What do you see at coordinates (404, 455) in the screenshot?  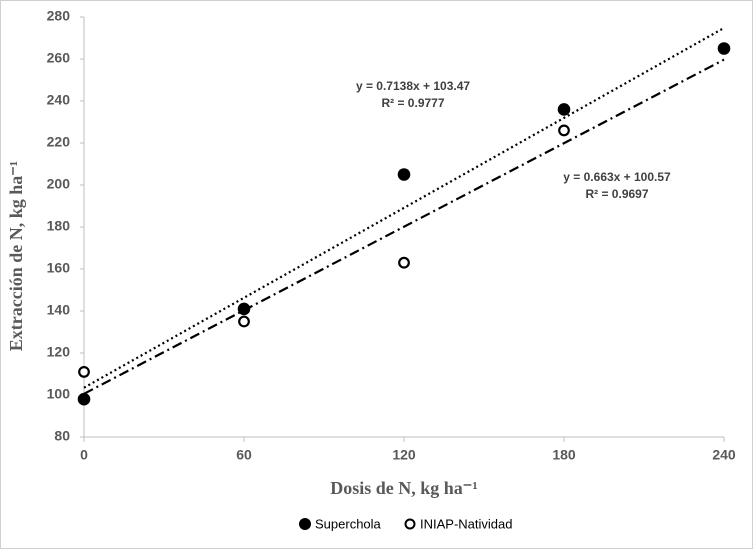 I see `x-tick-label: 120` at bounding box center [404, 455].